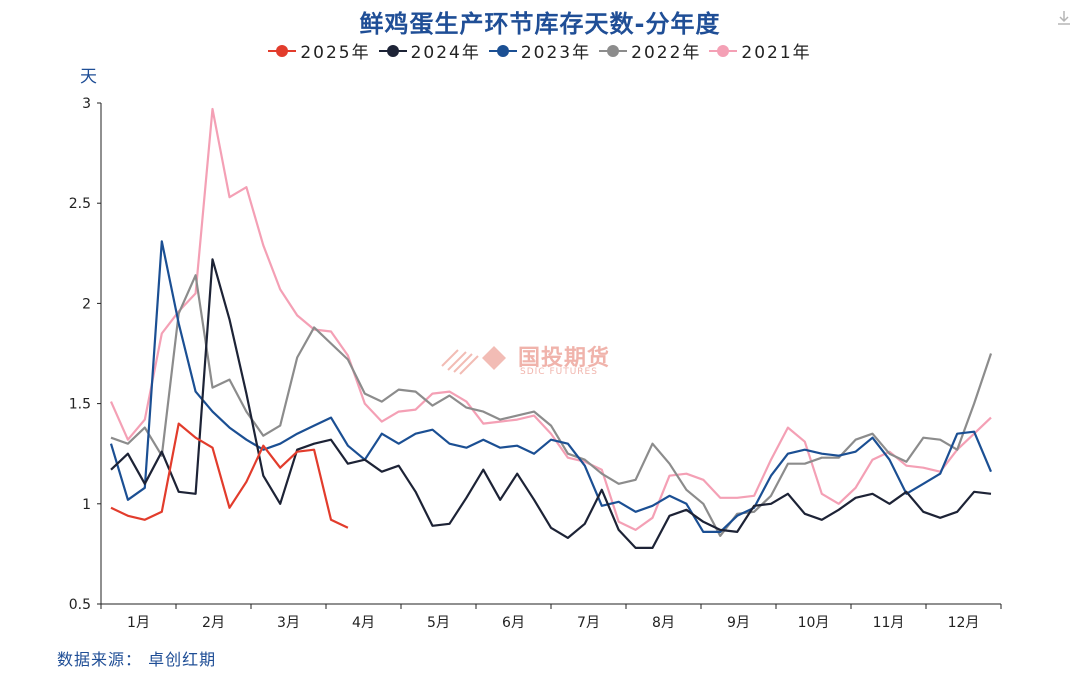 The height and width of the screenshot is (675, 1080). Describe the element at coordinates (559, 372) in the screenshot. I see `watermark-subtitle: SDIC FUTURES` at that location.